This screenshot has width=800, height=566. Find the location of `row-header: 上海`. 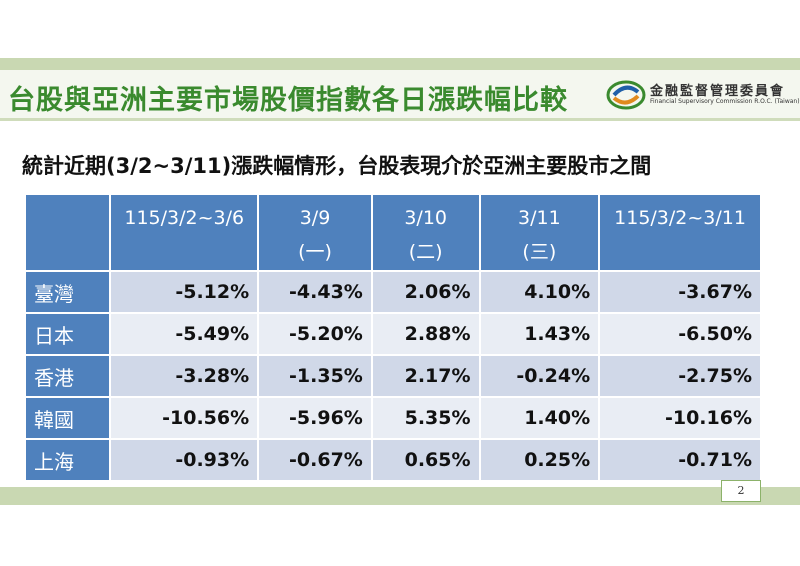

row-header: 上海 is located at coordinates (67, 460).